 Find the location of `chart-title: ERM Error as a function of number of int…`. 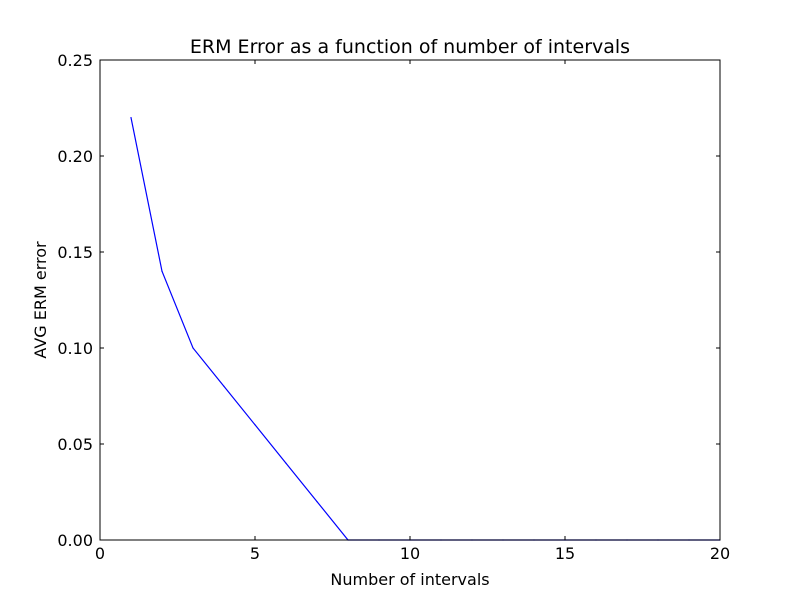

chart-title: ERM Error as a function of number of int… is located at coordinates (410, 47).